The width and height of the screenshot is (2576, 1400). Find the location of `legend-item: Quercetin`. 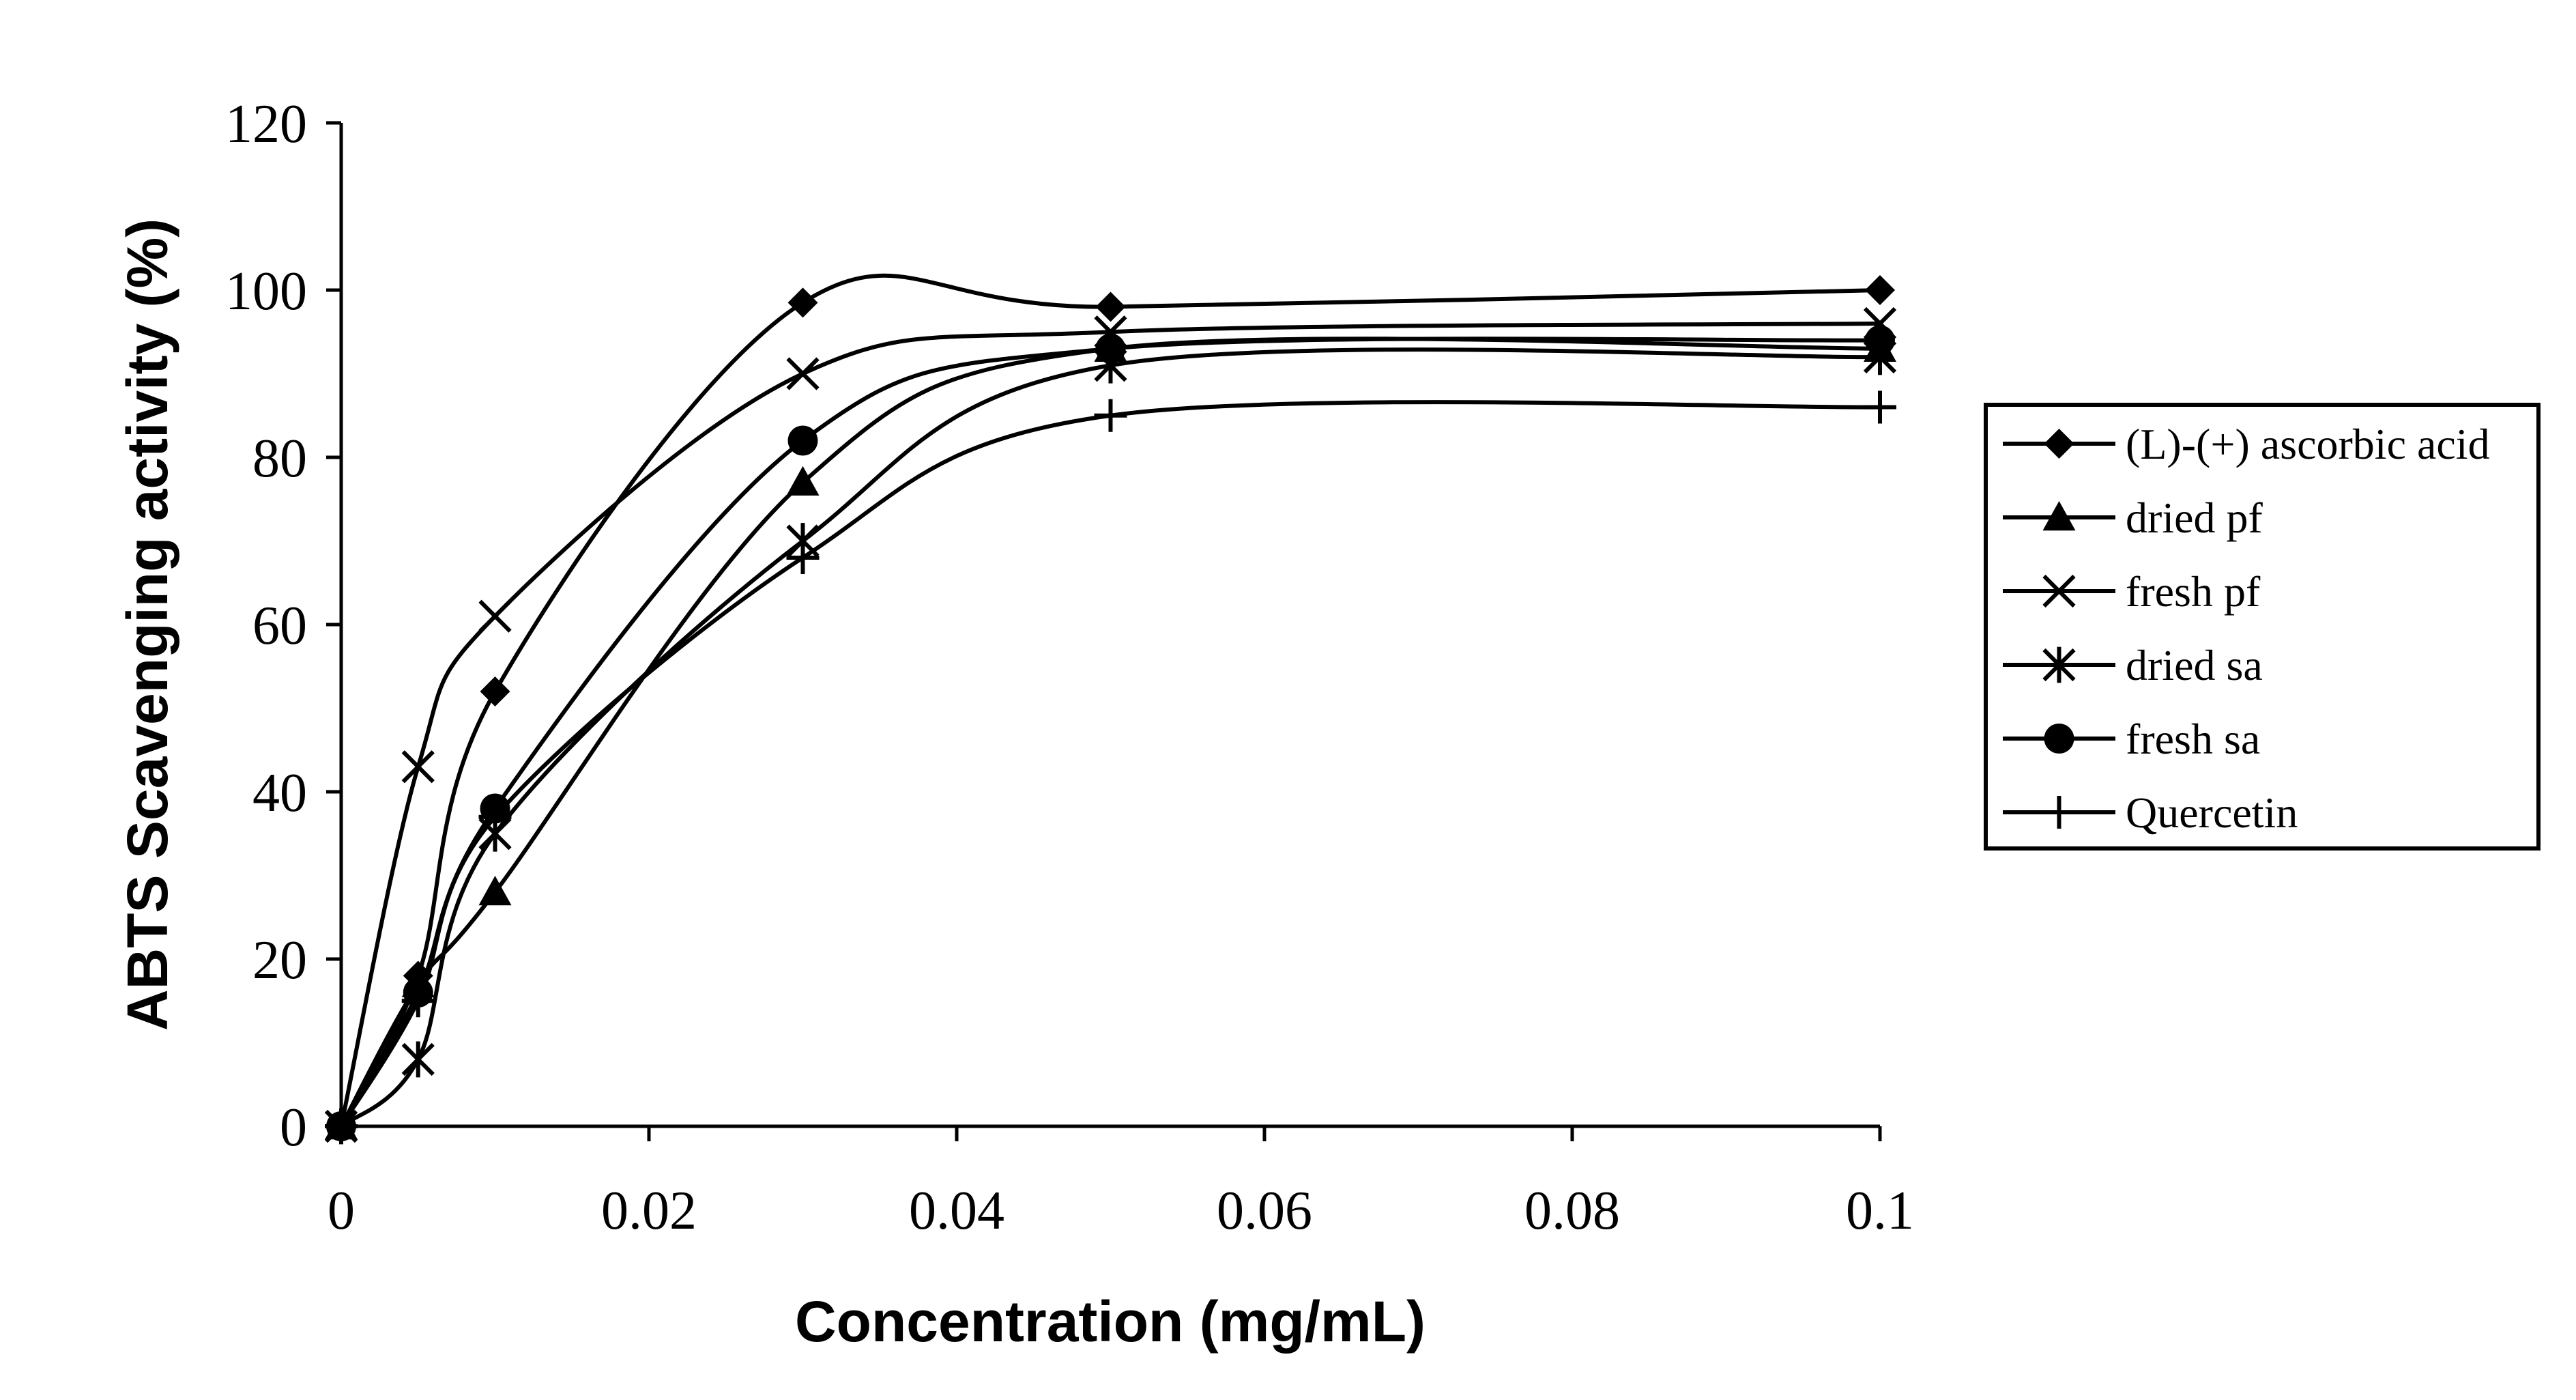

legend-item: Quercetin is located at coordinates (2150, 813).